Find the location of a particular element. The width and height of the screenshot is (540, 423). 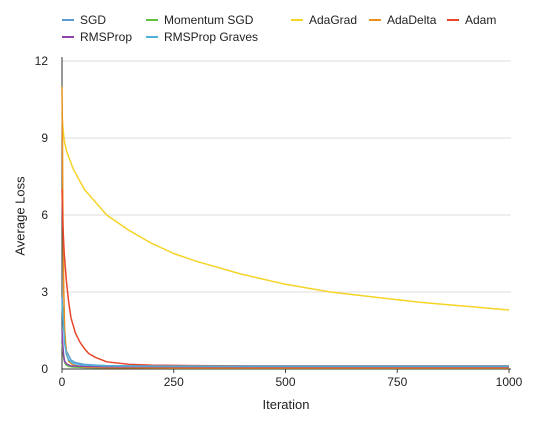

legend-item: Momentum SGD is located at coordinates (199, 20).